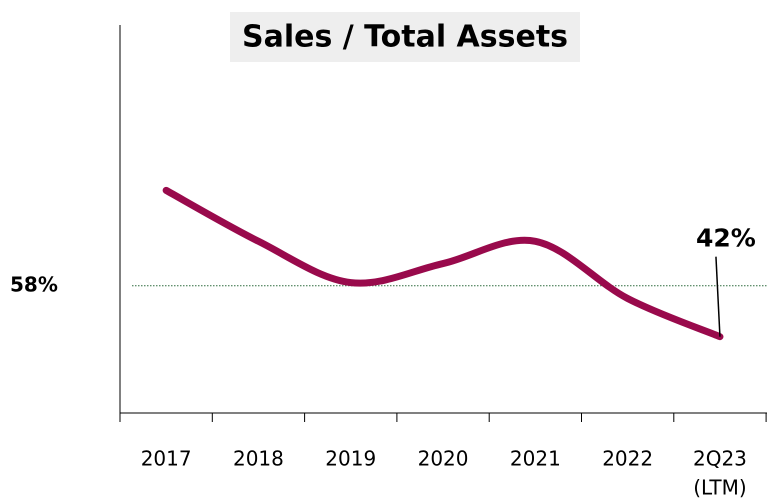  I want to click on x-tick-label: 2019, so click(350, 459).